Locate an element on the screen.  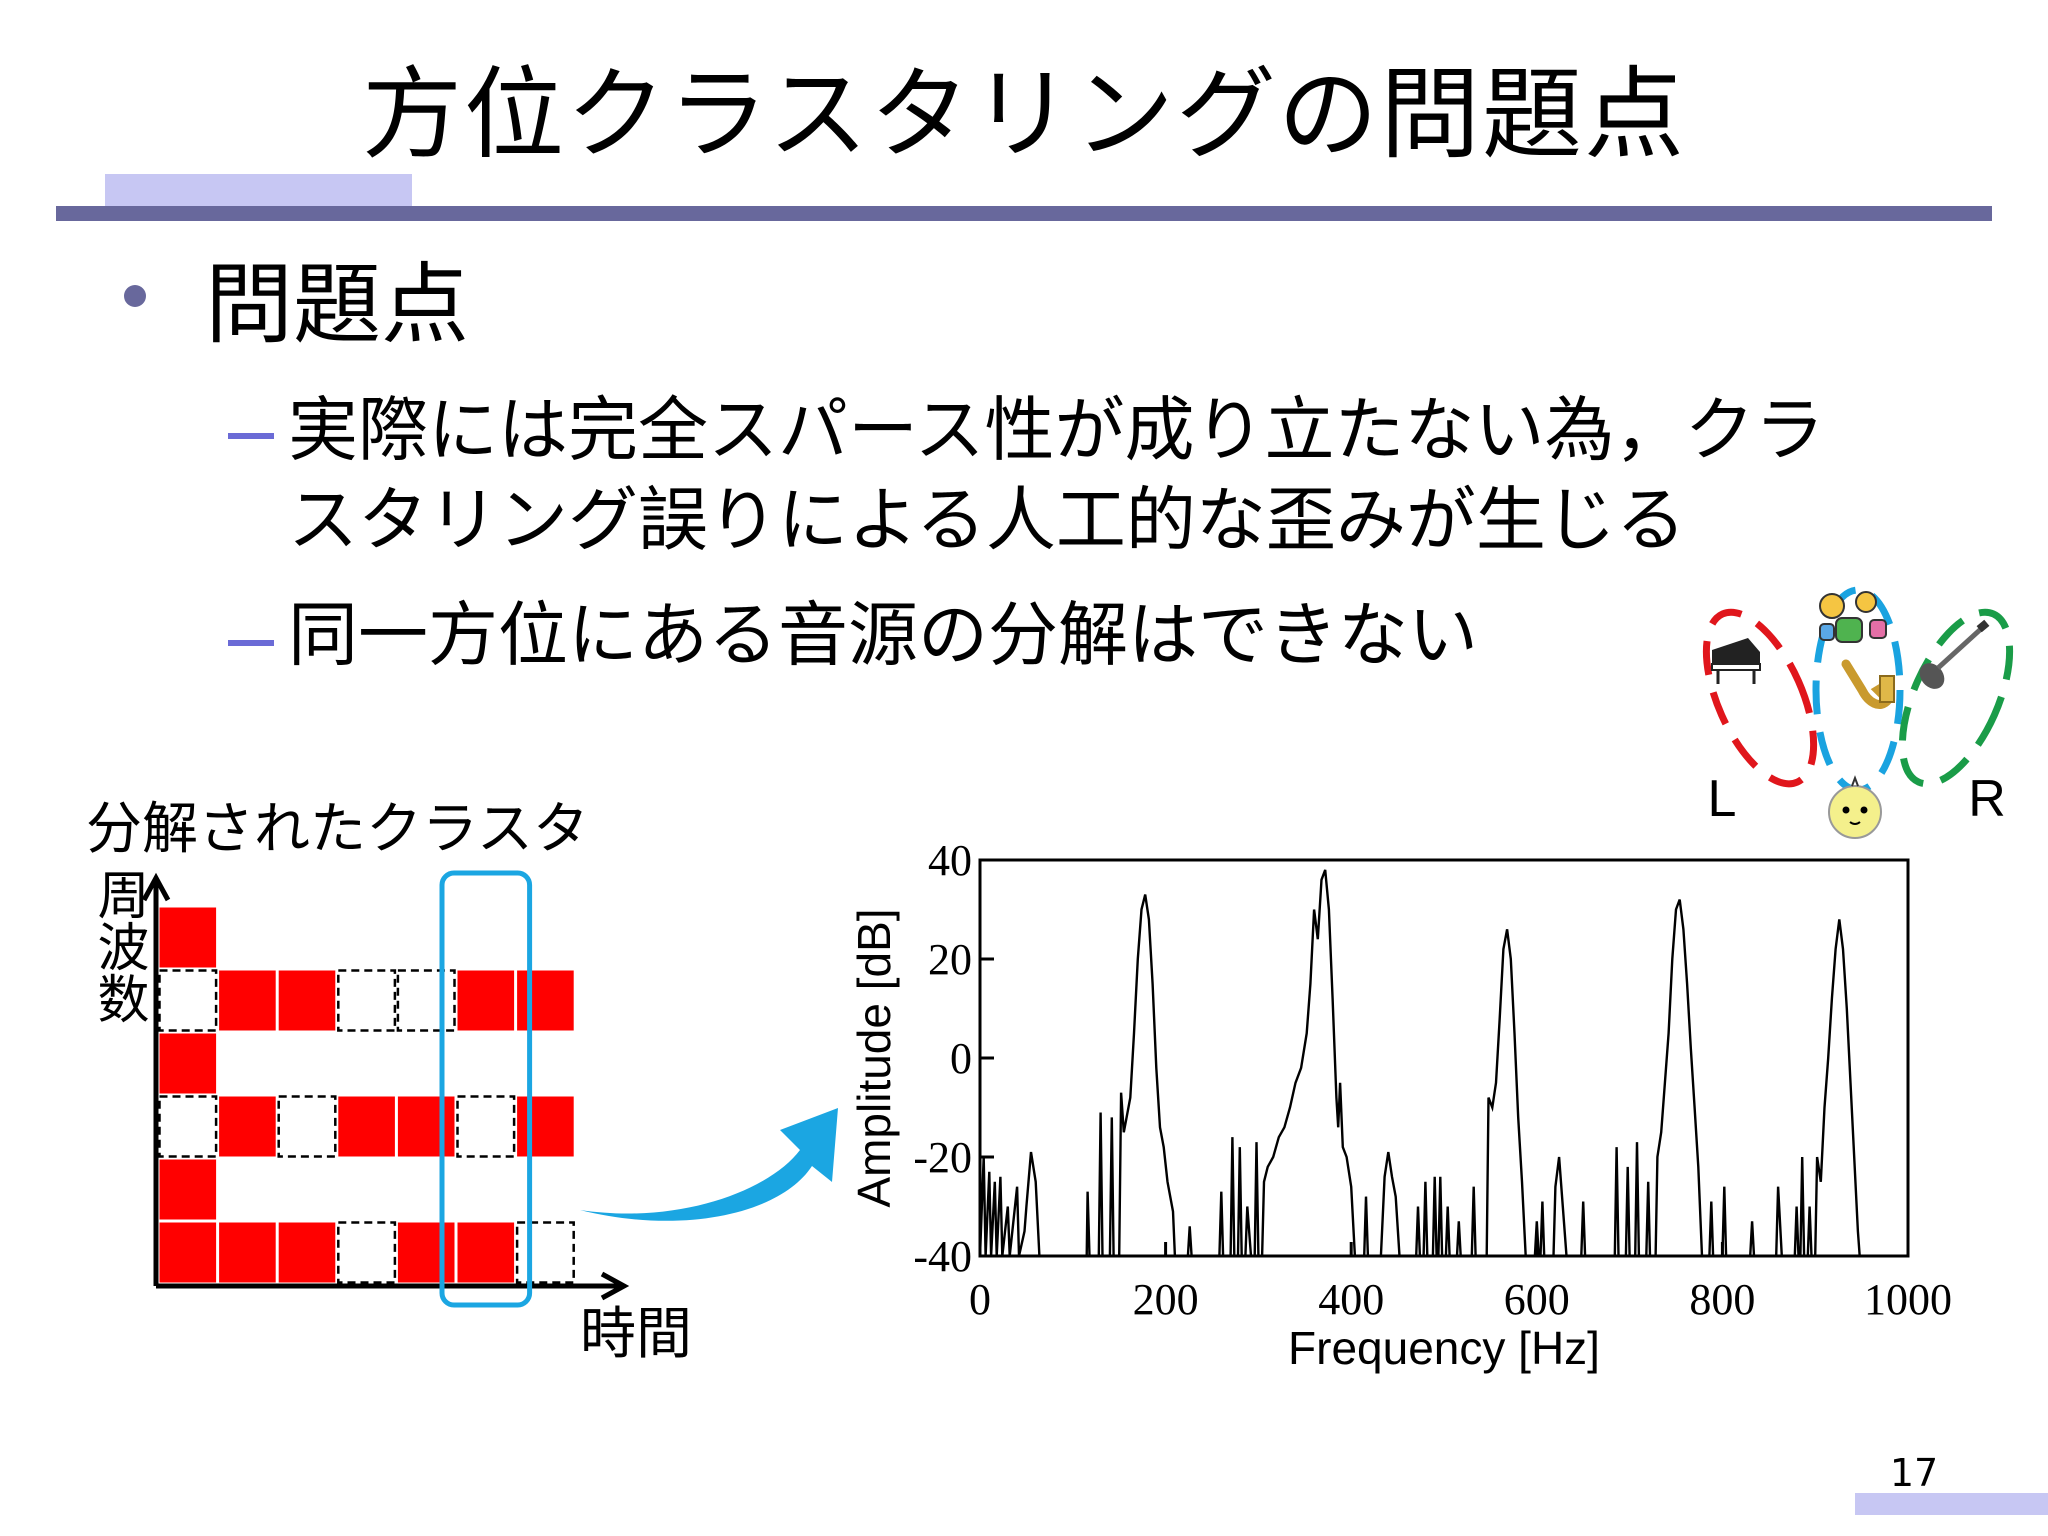
left-cluster-ellipse is located at coordinates (1760, 698).